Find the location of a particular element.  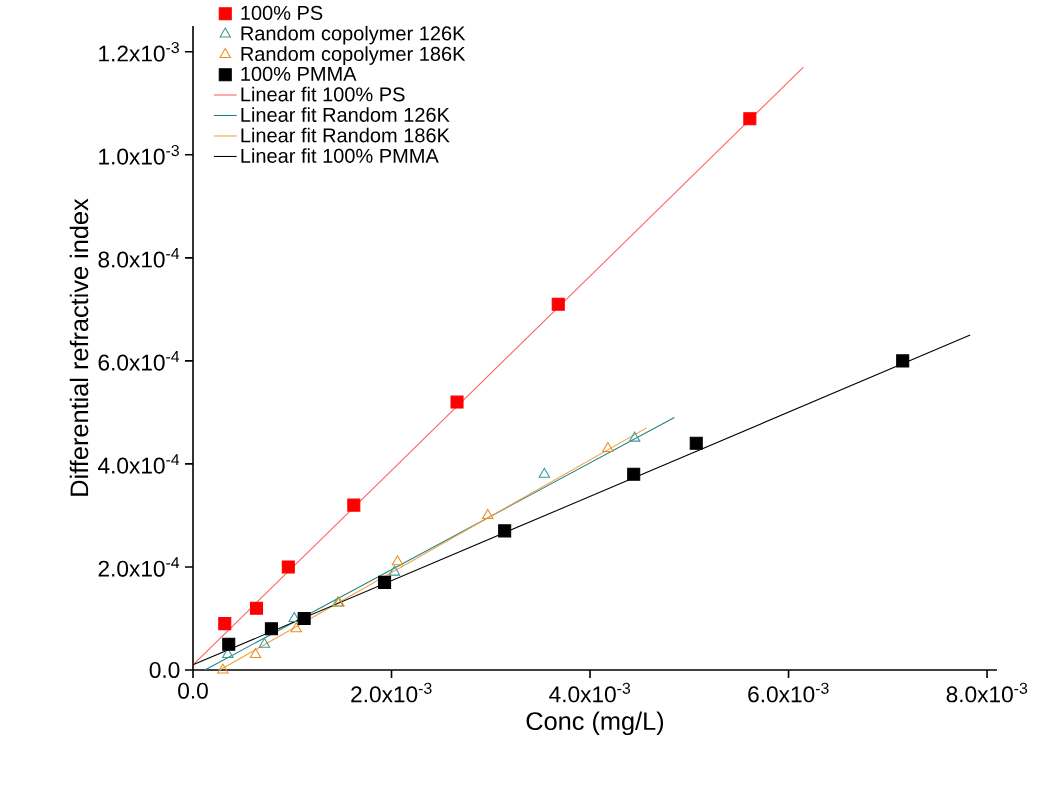

y-tick-label: 8.0x10$^{-4}$ is located at coordinates (139, 258).